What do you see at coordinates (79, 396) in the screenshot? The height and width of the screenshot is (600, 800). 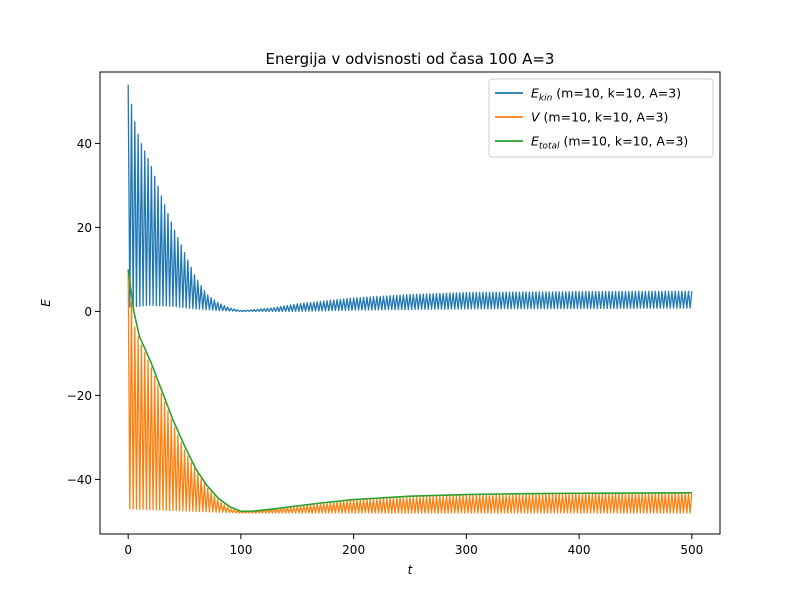 I see `y-tick-label-1: −20` at bounding box center [79, 396].